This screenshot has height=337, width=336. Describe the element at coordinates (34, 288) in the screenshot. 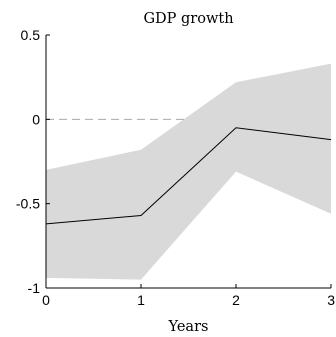

I see `y-tick-label: -1` at that location.